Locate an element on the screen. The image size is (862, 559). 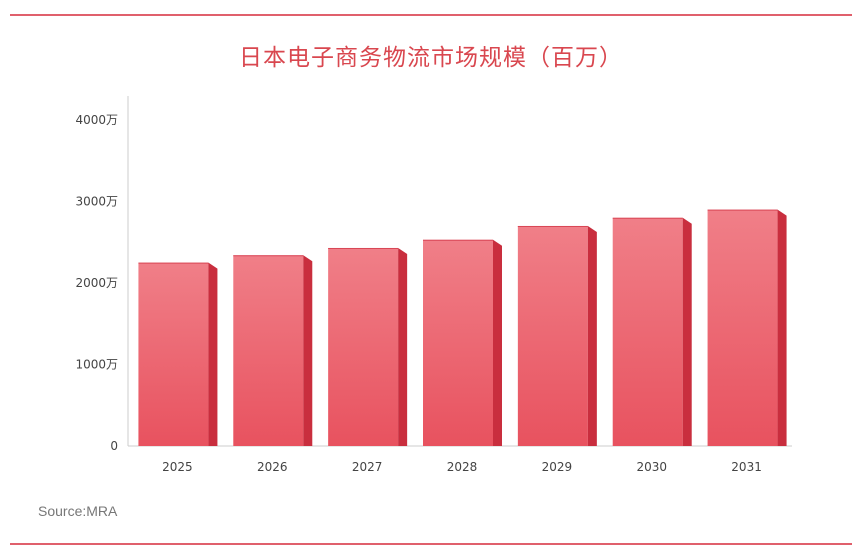
x-tick-label: 2029 is located at coordinates (557, 467).